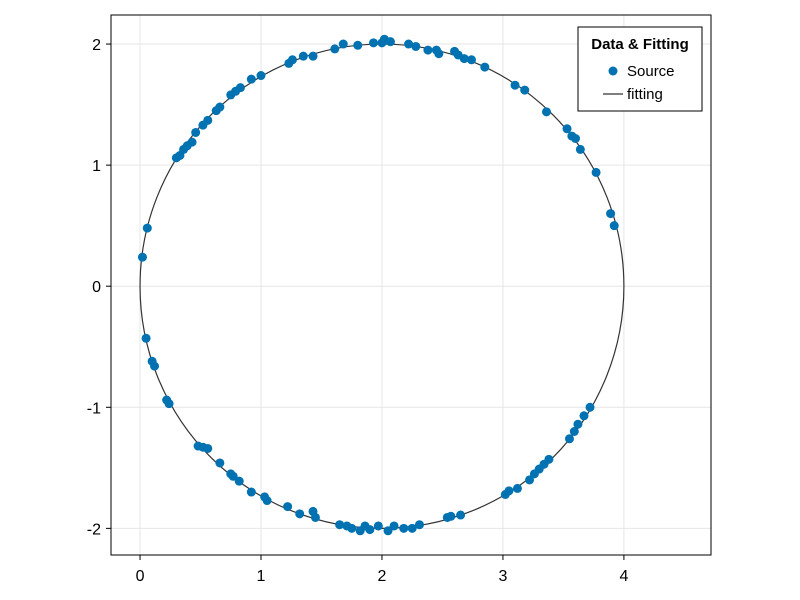 The height and width of the screenshot is (600, 800). What do you see at coordinates (96, 45) in the screenshot?
I see `y-tick-label: 2` at bounding box center [96, 45].